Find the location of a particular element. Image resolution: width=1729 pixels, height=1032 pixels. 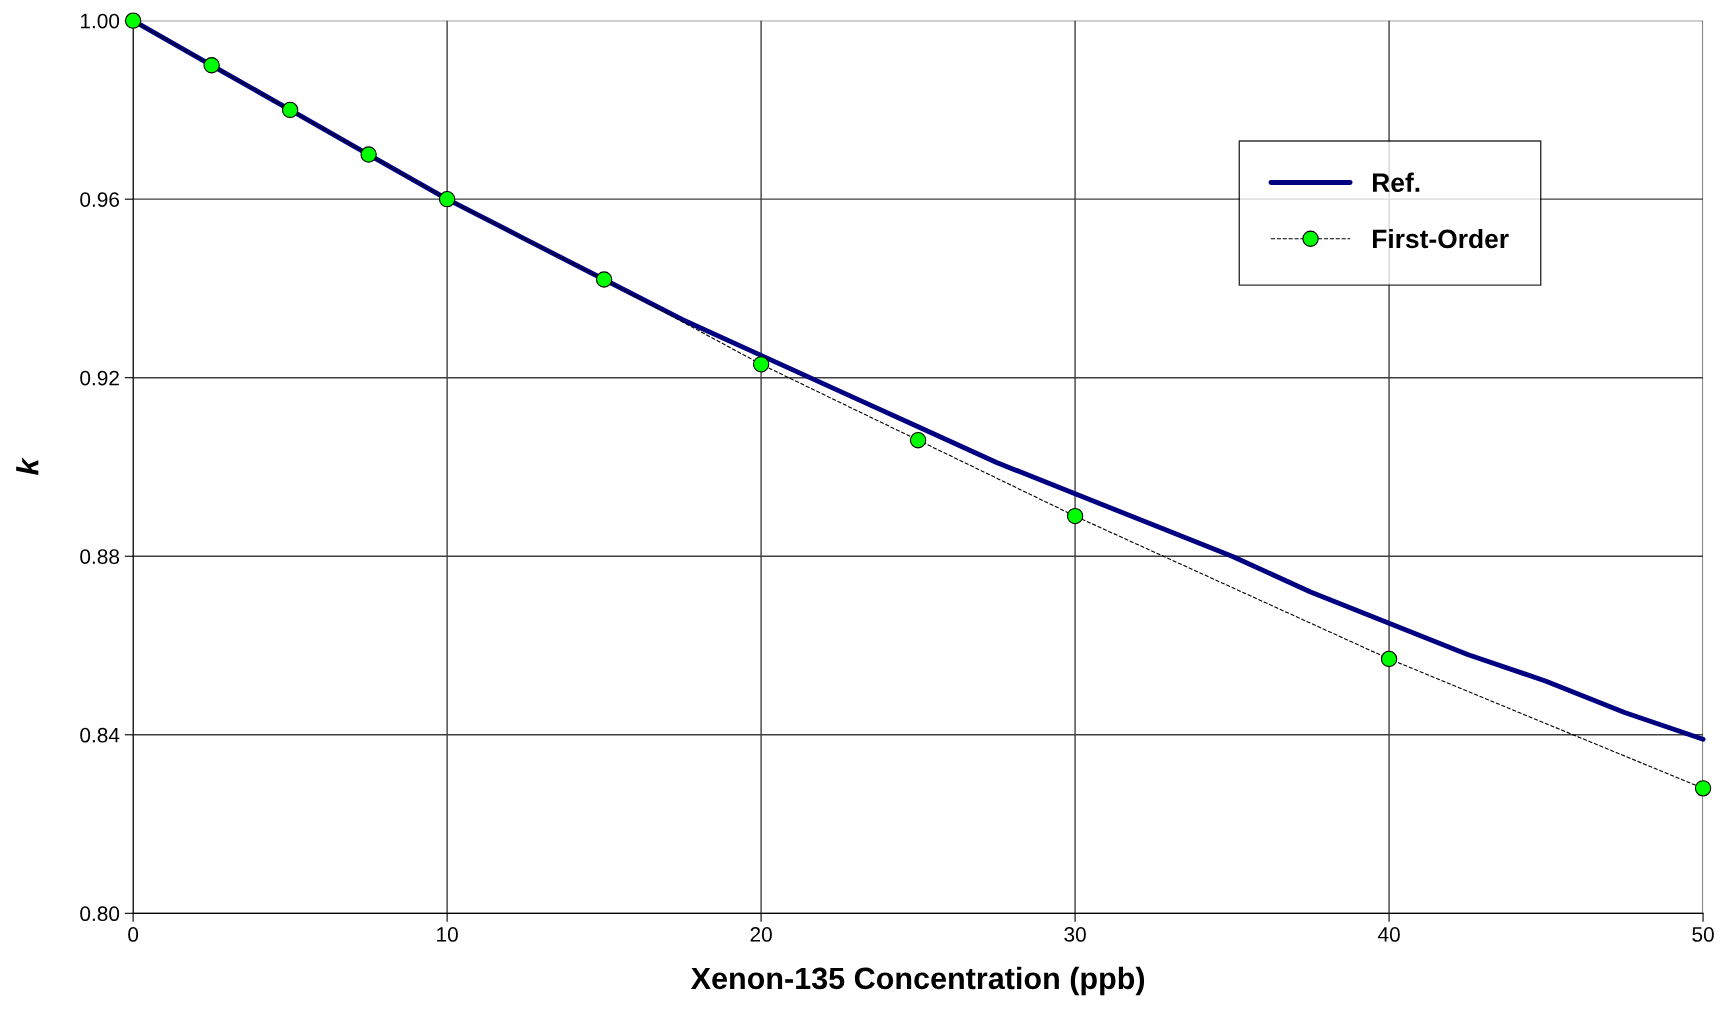

y-tick-label: 0.88 is located at coordinates (100, 556).